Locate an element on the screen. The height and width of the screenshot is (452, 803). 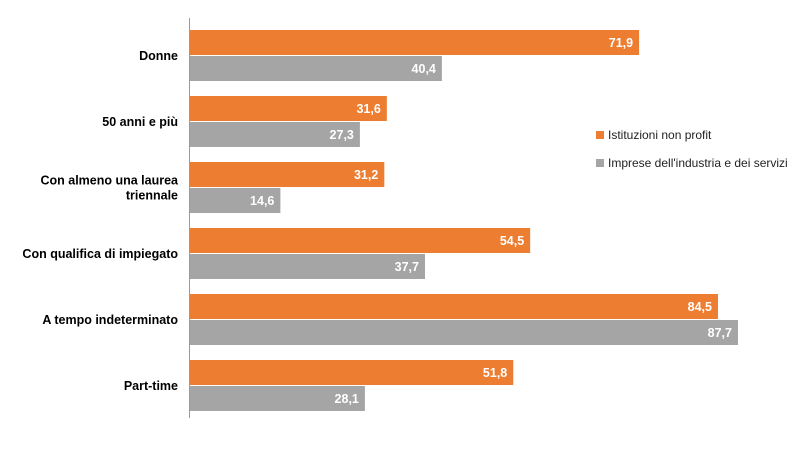
legend-label-istituzioni: Istituzioni non profit is located at coordinates (660, 135).